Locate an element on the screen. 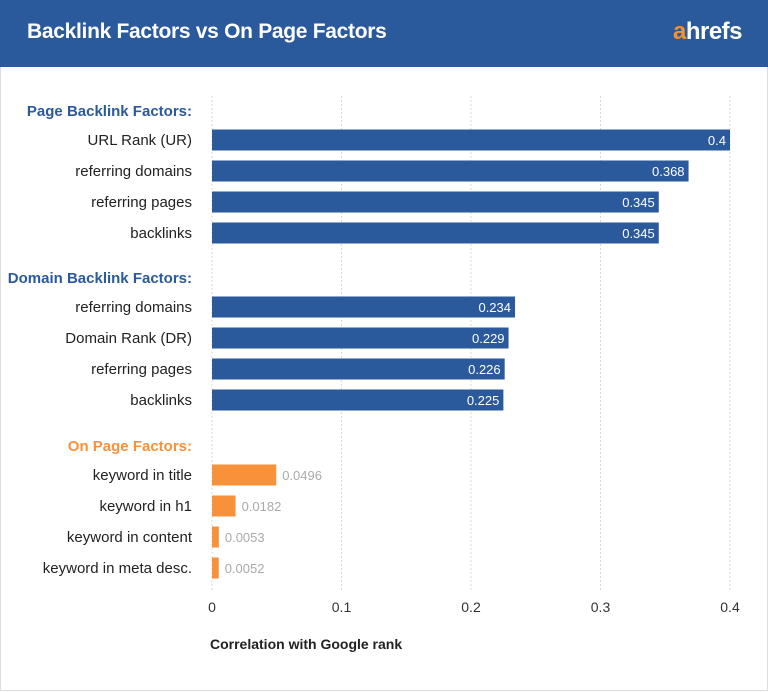 Image resolution: width=768 pixels, height=692 pixels. group-label: Page Backlink Factors: is located at coordinates (109, 111).